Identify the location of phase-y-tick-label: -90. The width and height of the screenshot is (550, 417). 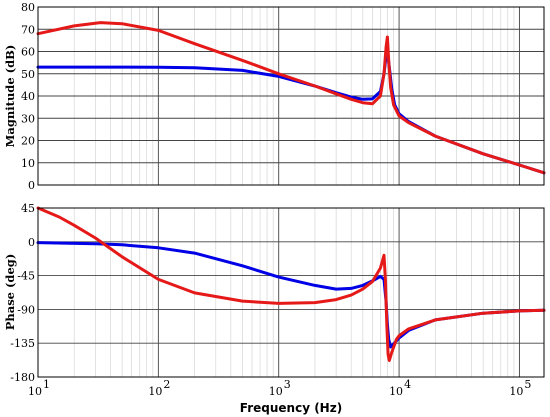
(26, 309).